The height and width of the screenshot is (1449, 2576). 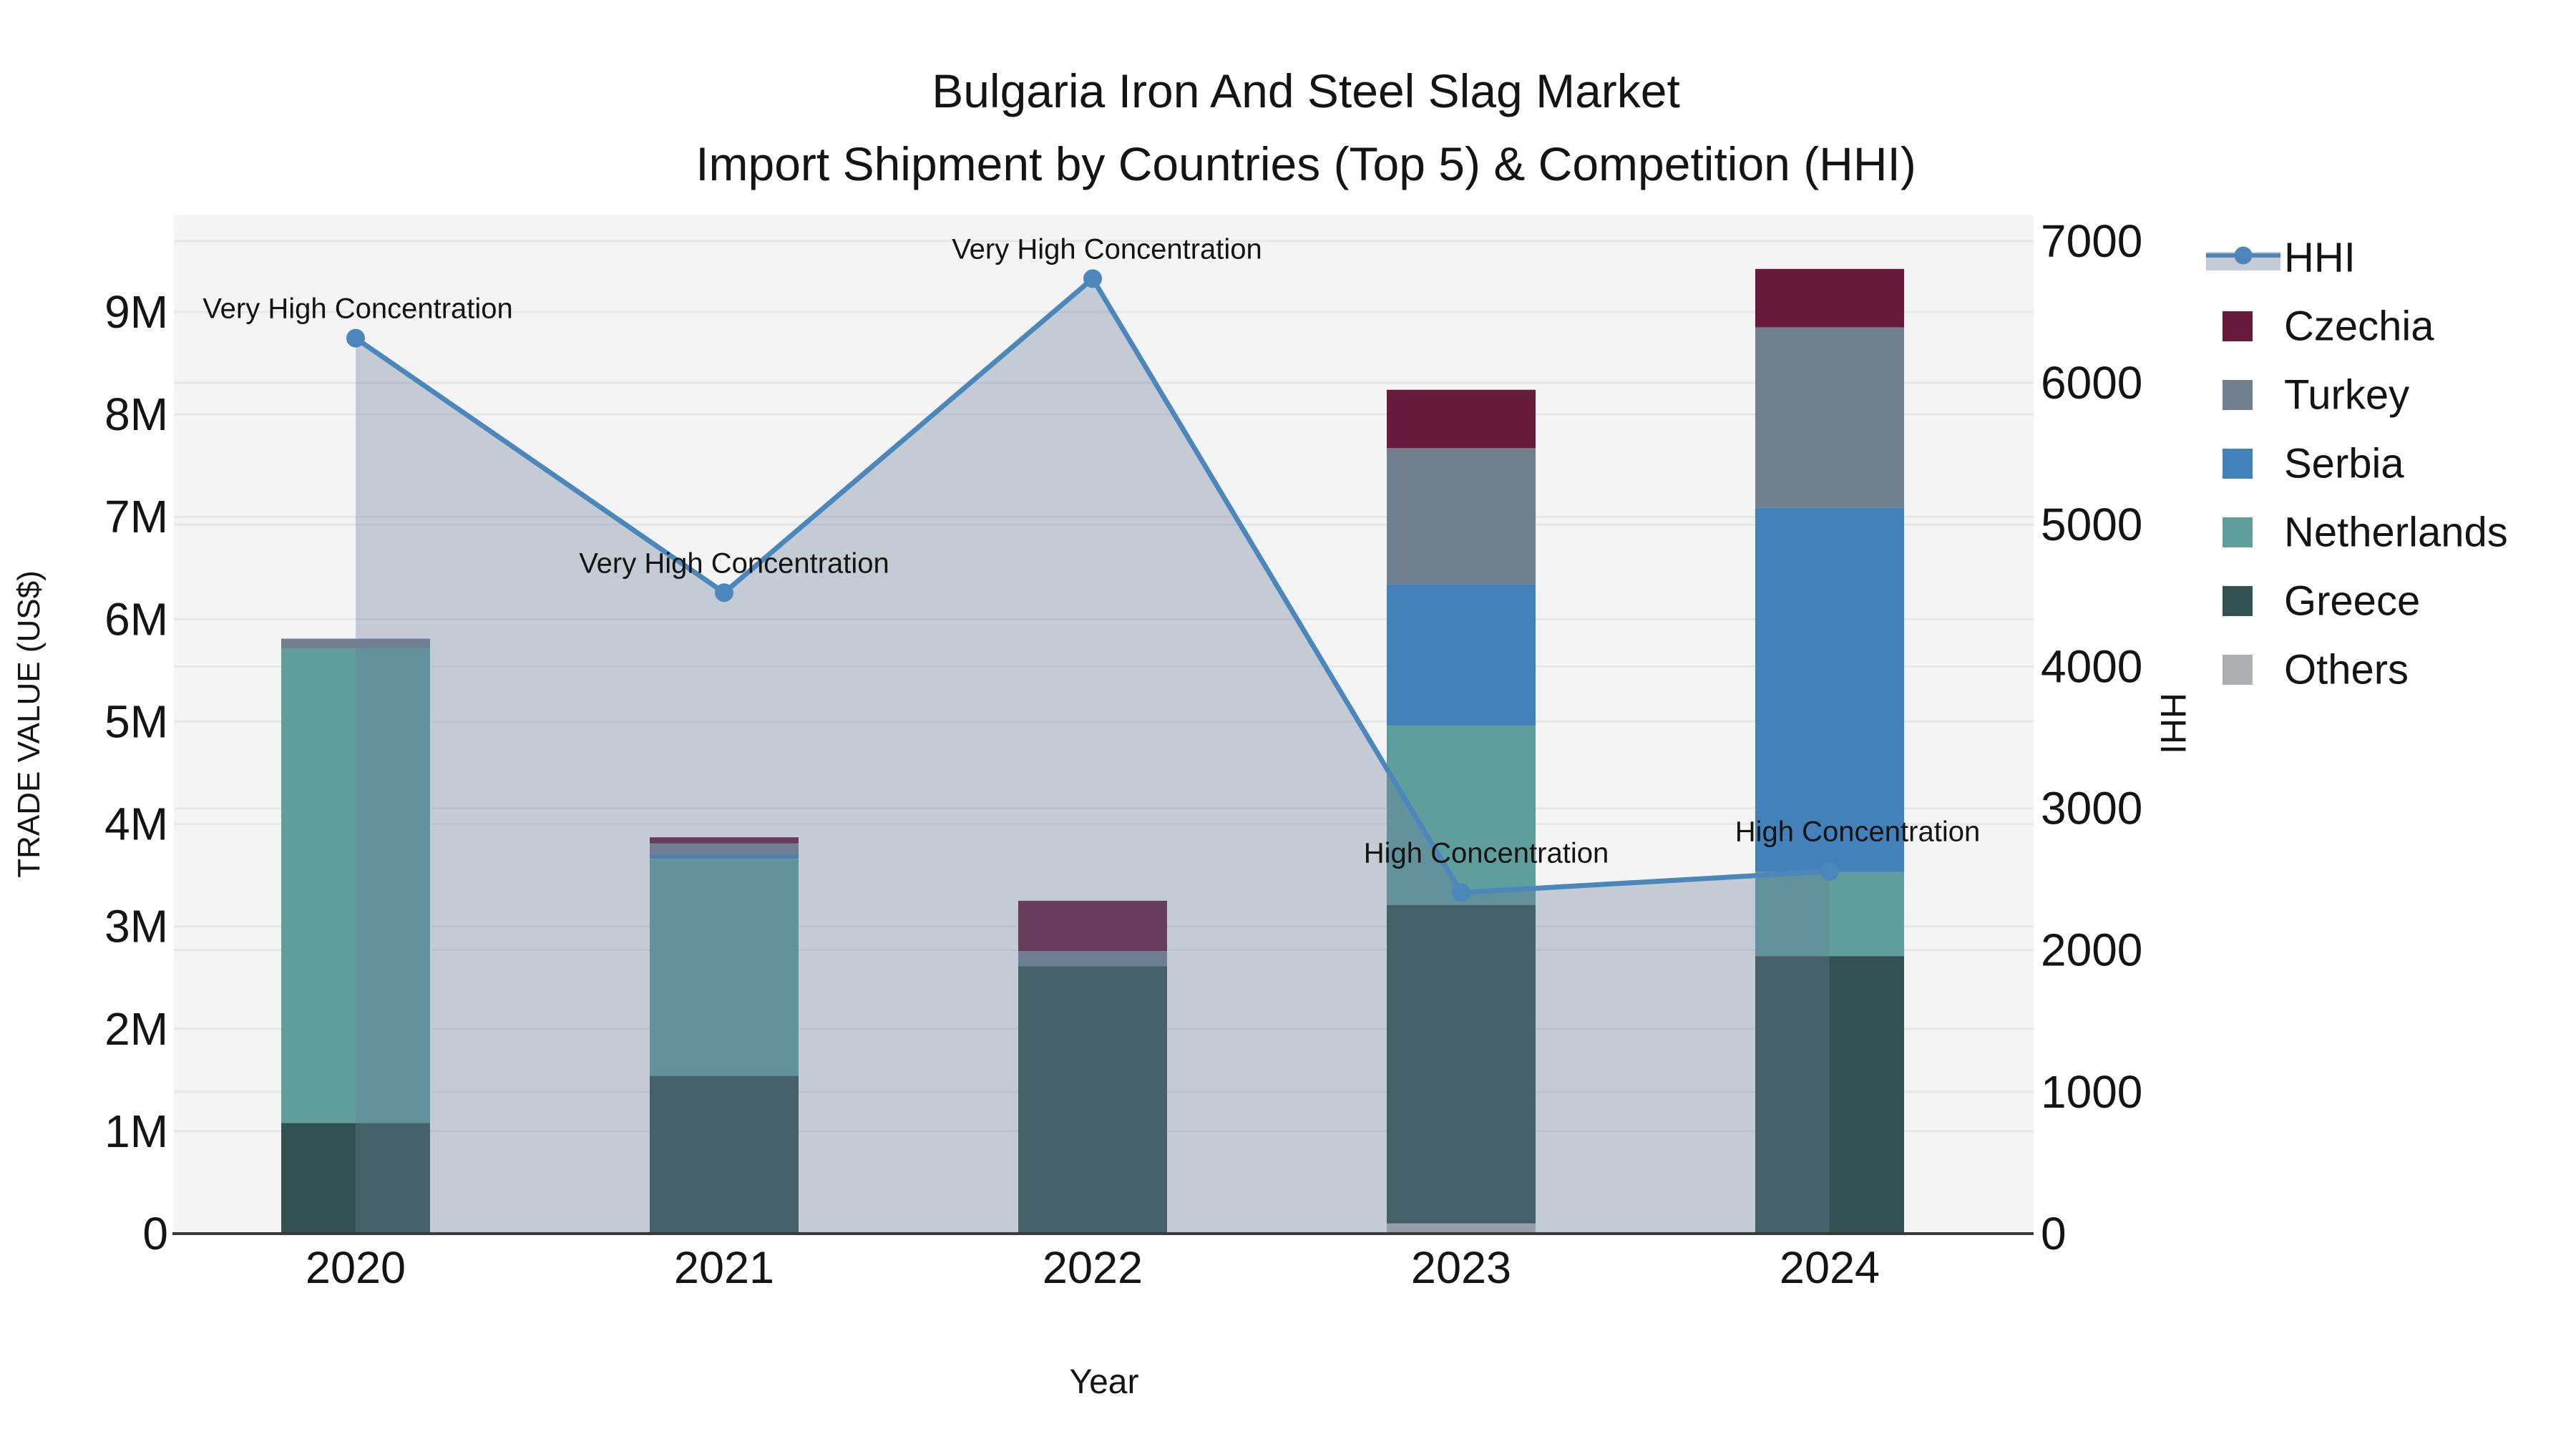 I want to click on year-labels-group: 2020 2021 2022 2023 2024, so click(x=1093, y=1268).